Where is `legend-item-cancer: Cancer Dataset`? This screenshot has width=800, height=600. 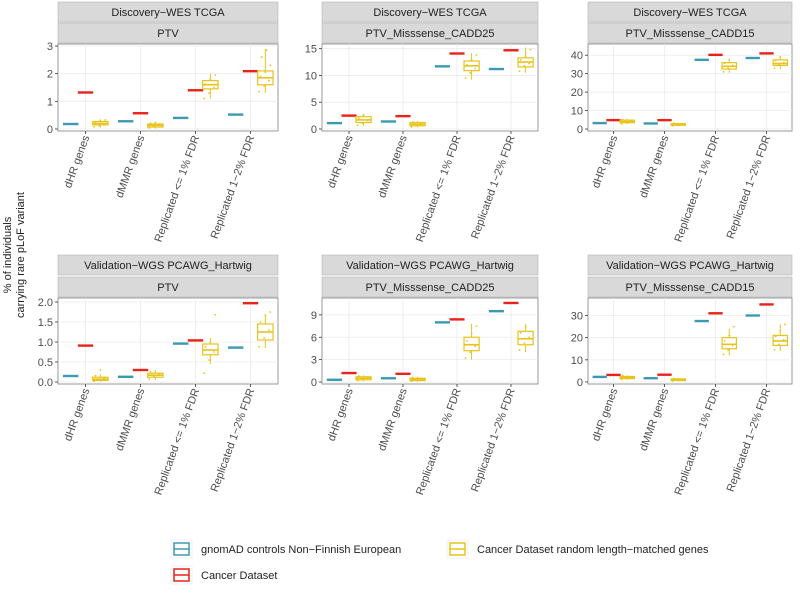 legend-item-cancer: Cancer Dataset is located at coordinates (223, 575).